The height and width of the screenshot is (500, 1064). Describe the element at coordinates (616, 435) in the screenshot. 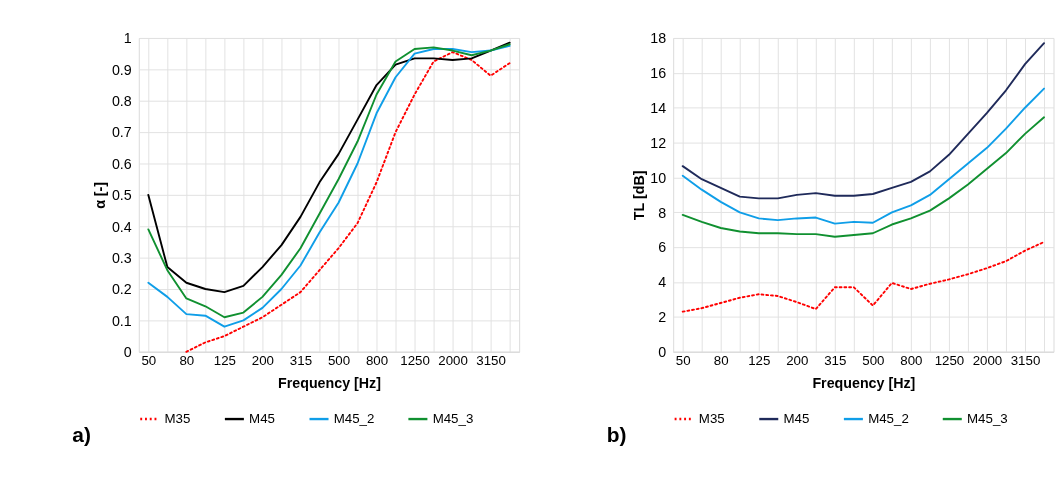

I see `text: b)` at that location.